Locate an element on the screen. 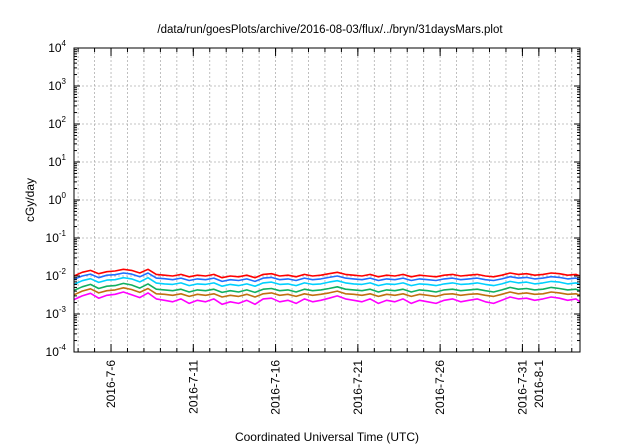 The image size is (640, 448). y-tick-label: 10³ is located at coordinates (57, 85).